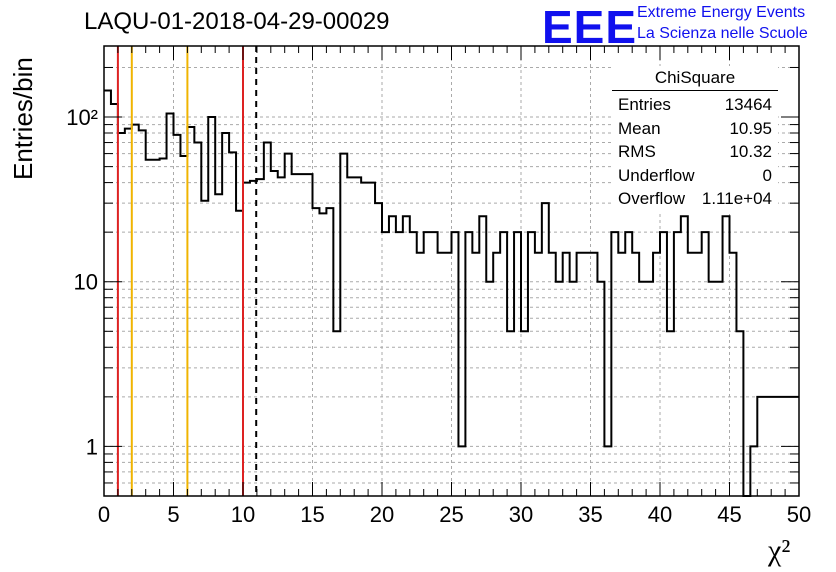 The height and width of the screenshot is (572, 836). I want to click on stats-title: ChiSquare, so click(695, 78).